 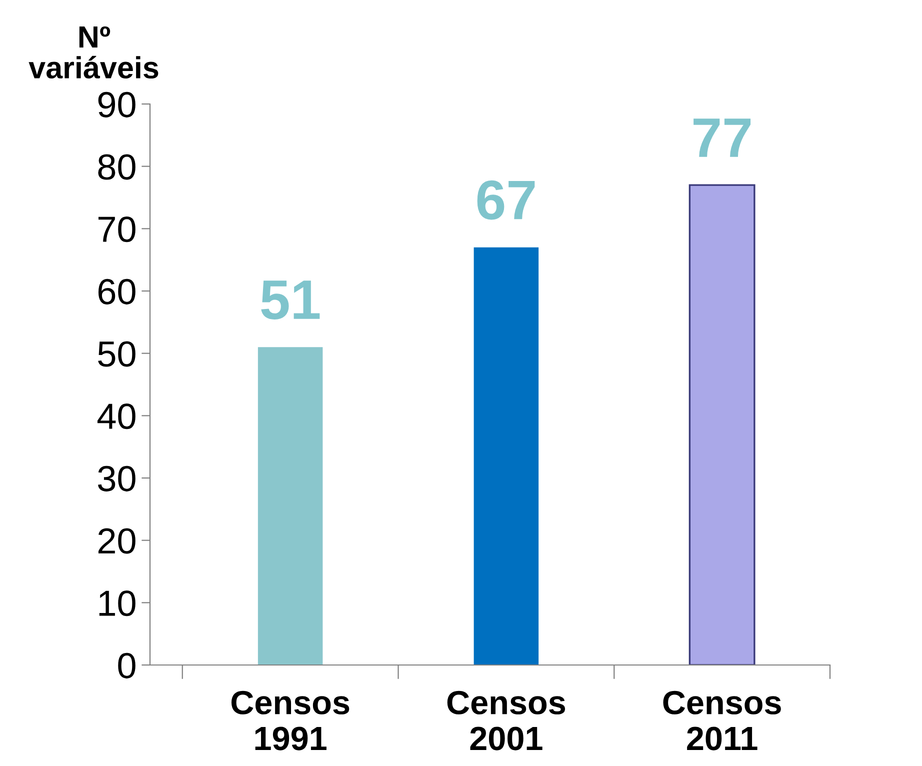 What do you see at coordinates (722, 137) in the screenshot?
I see `data-label: 77` at bounding box center [722, 137].